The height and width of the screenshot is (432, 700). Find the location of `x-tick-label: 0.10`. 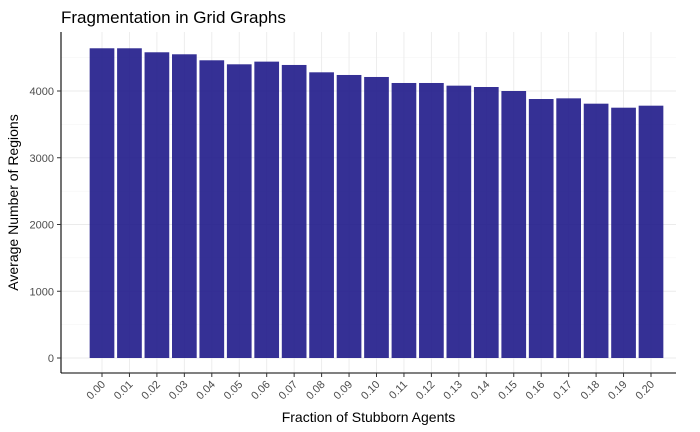

x-tick-label: 0.10 is located at coordinates (371, 391).